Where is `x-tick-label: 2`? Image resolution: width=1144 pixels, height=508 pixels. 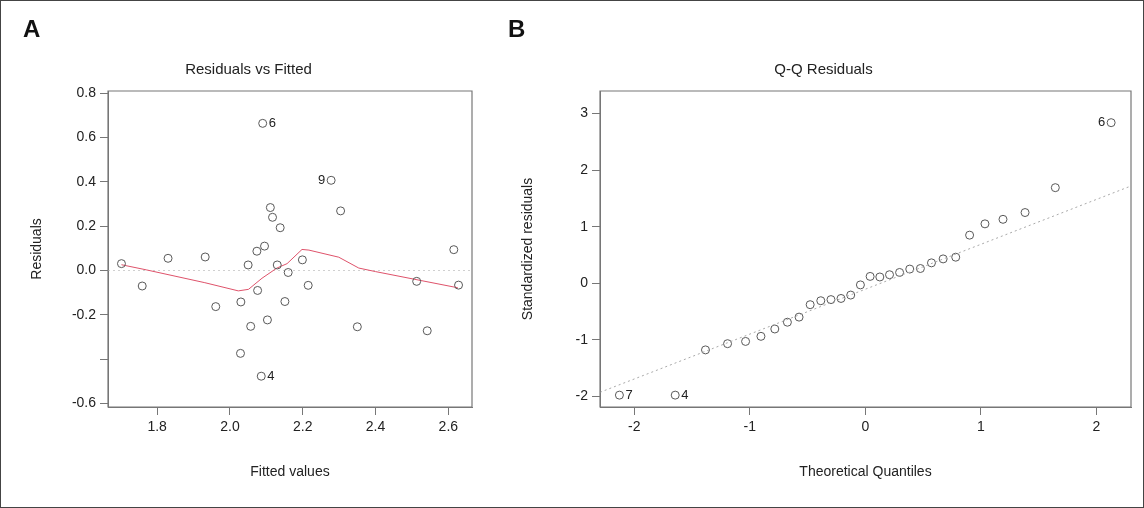 x-tick-label: 2 is located at coordinates (1096, 426).